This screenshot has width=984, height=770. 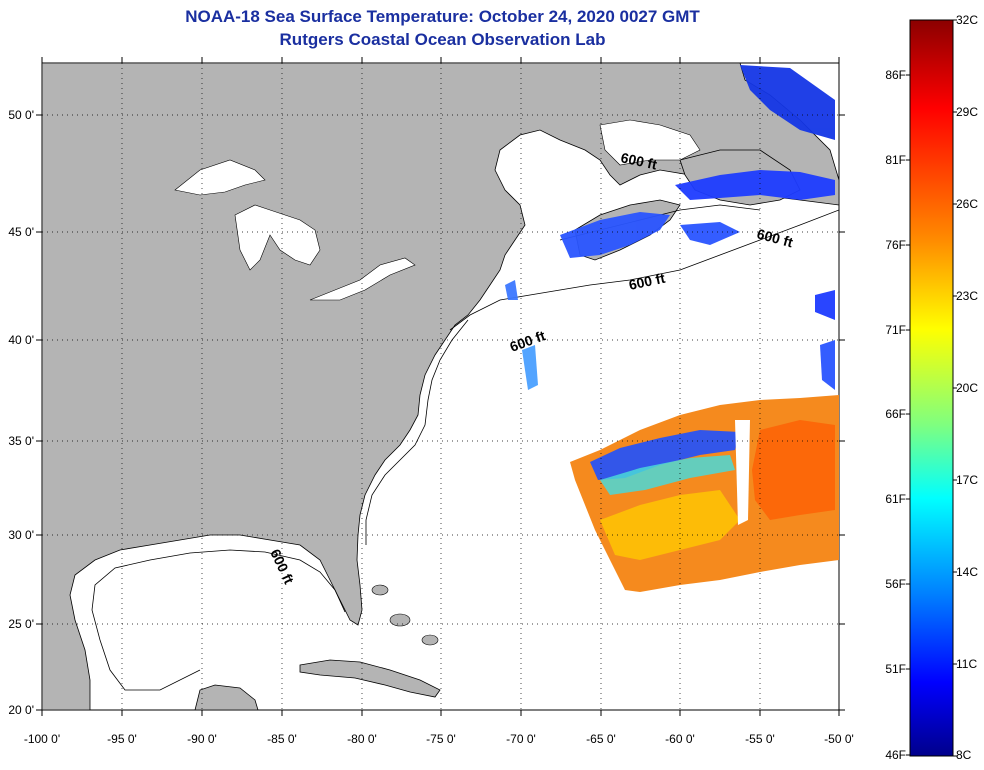 What do you see at coordinates (362, 739) in the screenshot?
I see `lon-label: -80 0'` at bounding box center [362, 739].